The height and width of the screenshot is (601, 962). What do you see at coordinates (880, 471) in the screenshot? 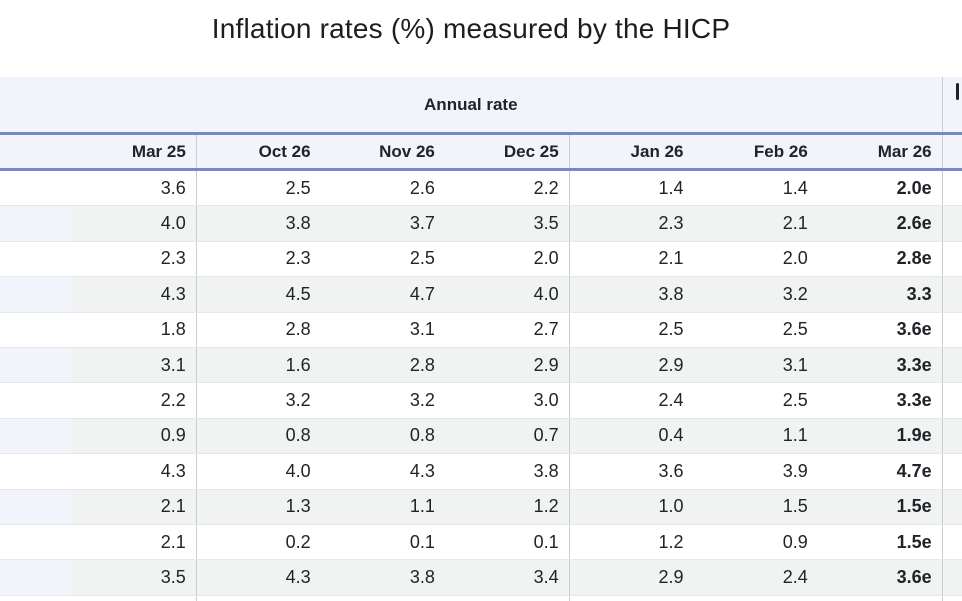
I see `value-cell: 4.7e` at bounding box center [880, 471].